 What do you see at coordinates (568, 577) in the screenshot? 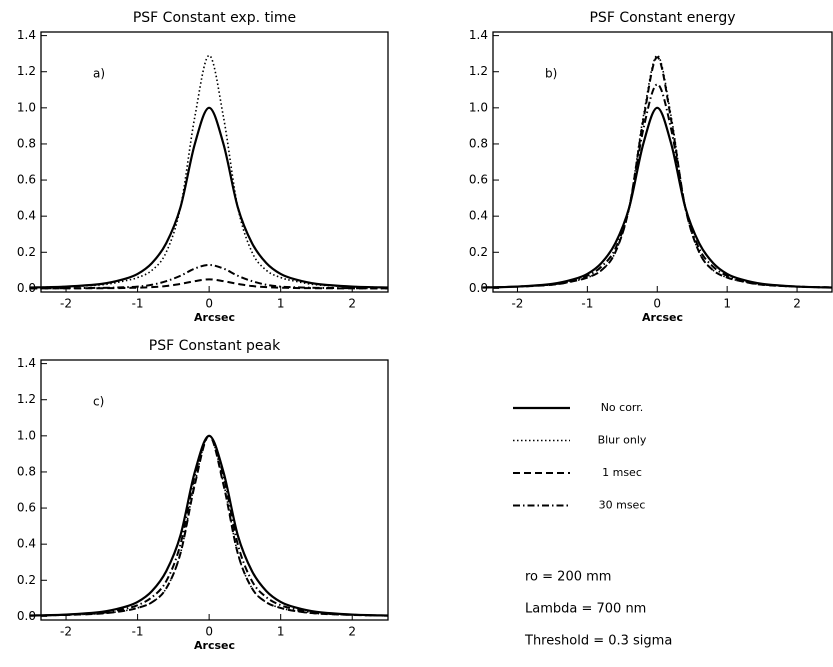
I see `annotation: ro = 200 mm` at bounding box center [568, 577].